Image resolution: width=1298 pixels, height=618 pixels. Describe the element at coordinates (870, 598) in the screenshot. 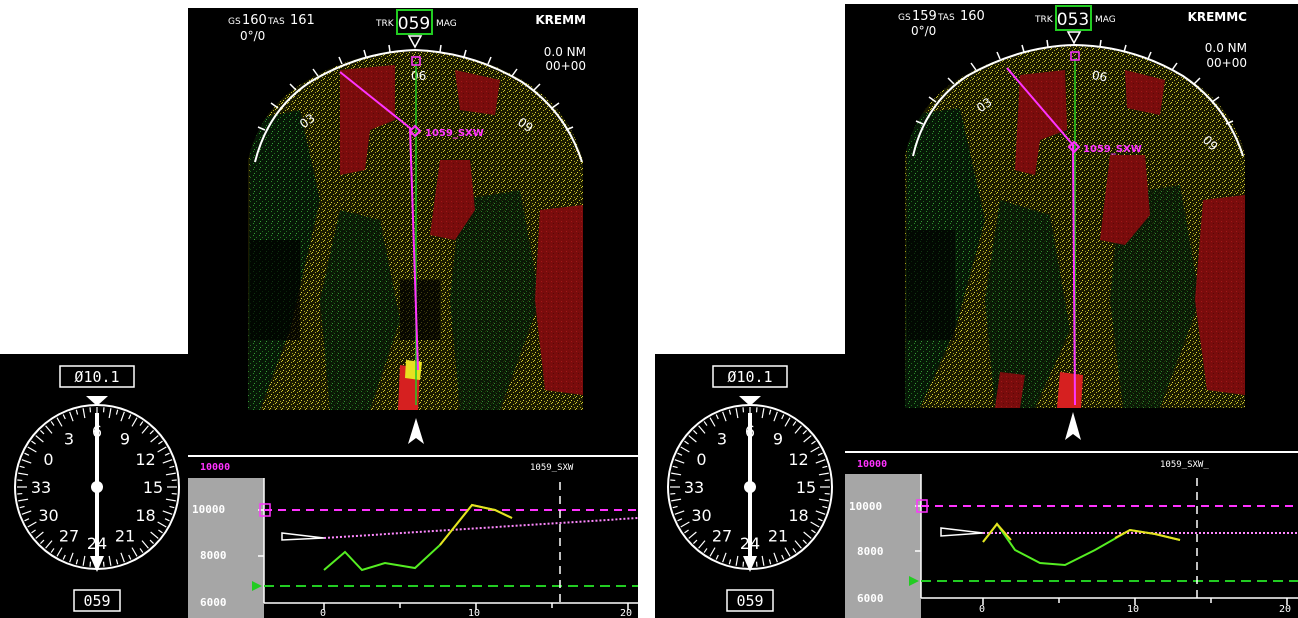

I see `vsd-alt-tick-6000: 6000` at that location.